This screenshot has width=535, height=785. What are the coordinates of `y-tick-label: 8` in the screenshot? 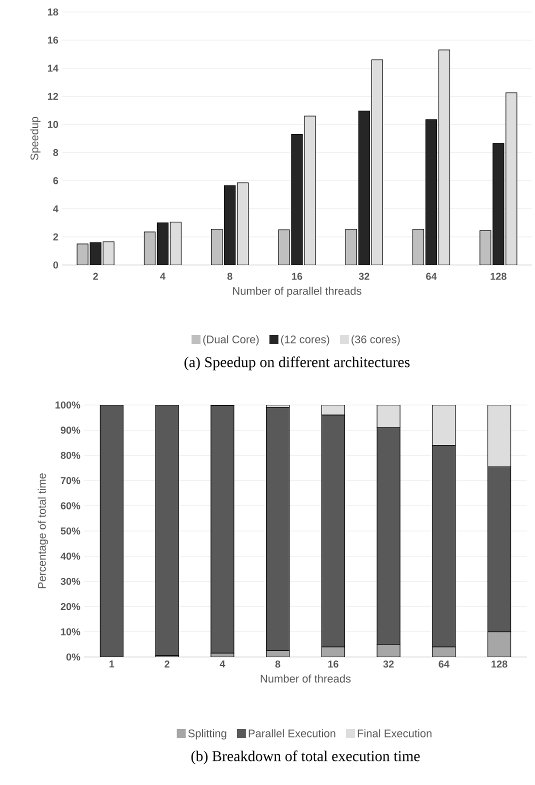 It's located at (55, 152).